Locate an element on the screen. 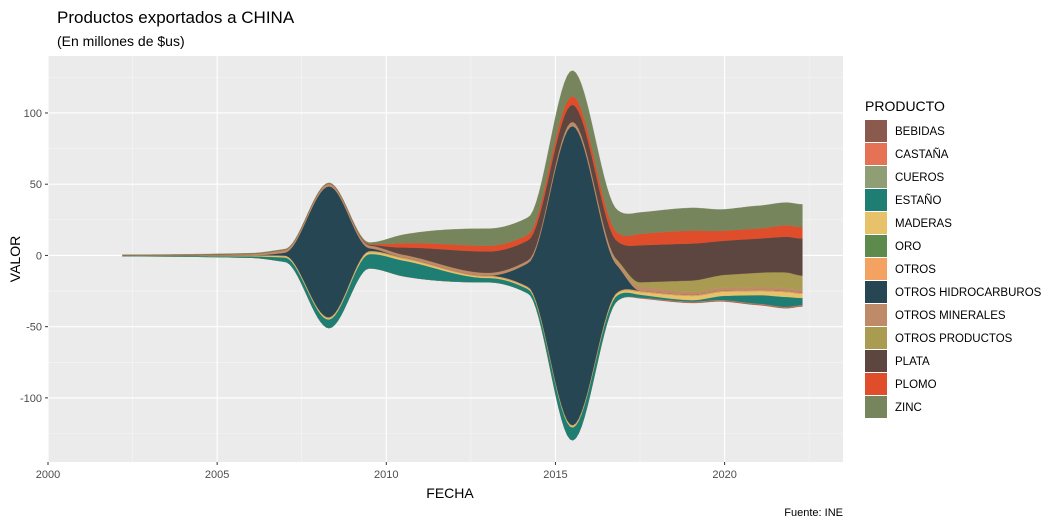  legend-label-oro: ORO is located at coordinates (908, 247).